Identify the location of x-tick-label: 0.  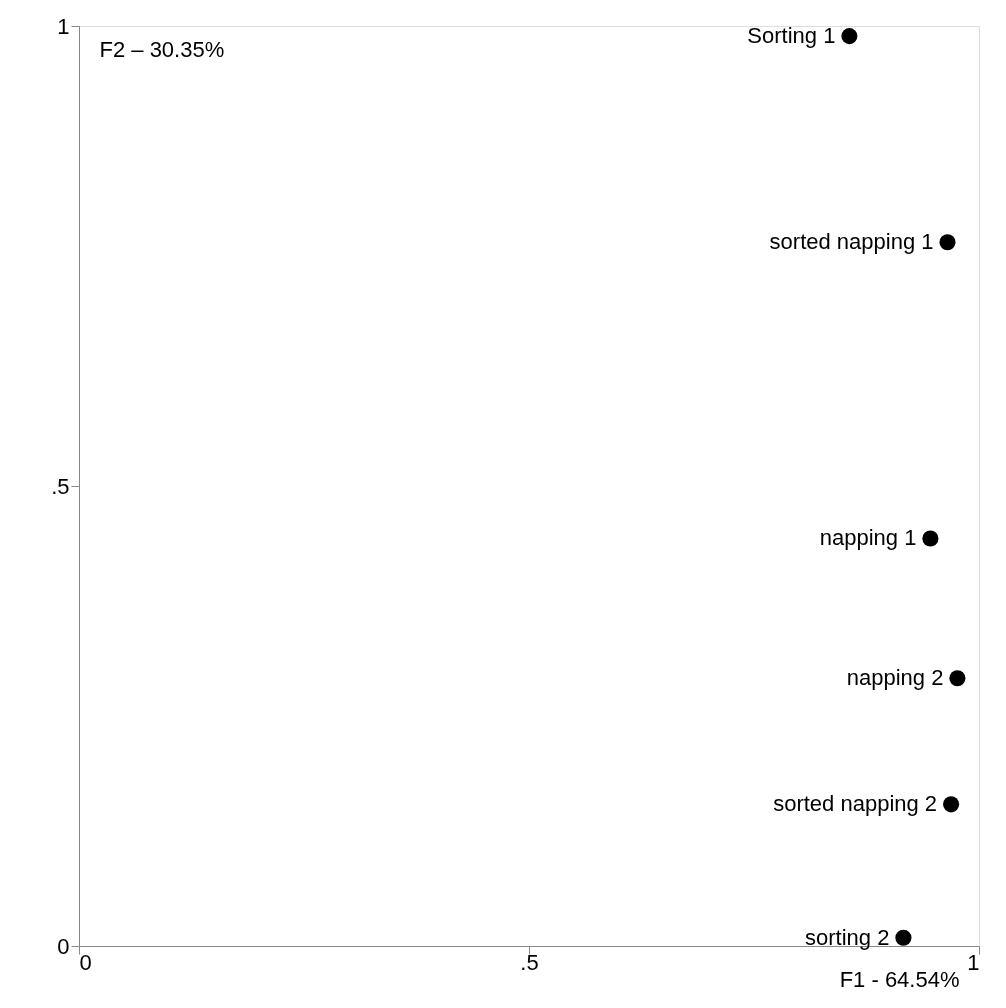
(85, 962).